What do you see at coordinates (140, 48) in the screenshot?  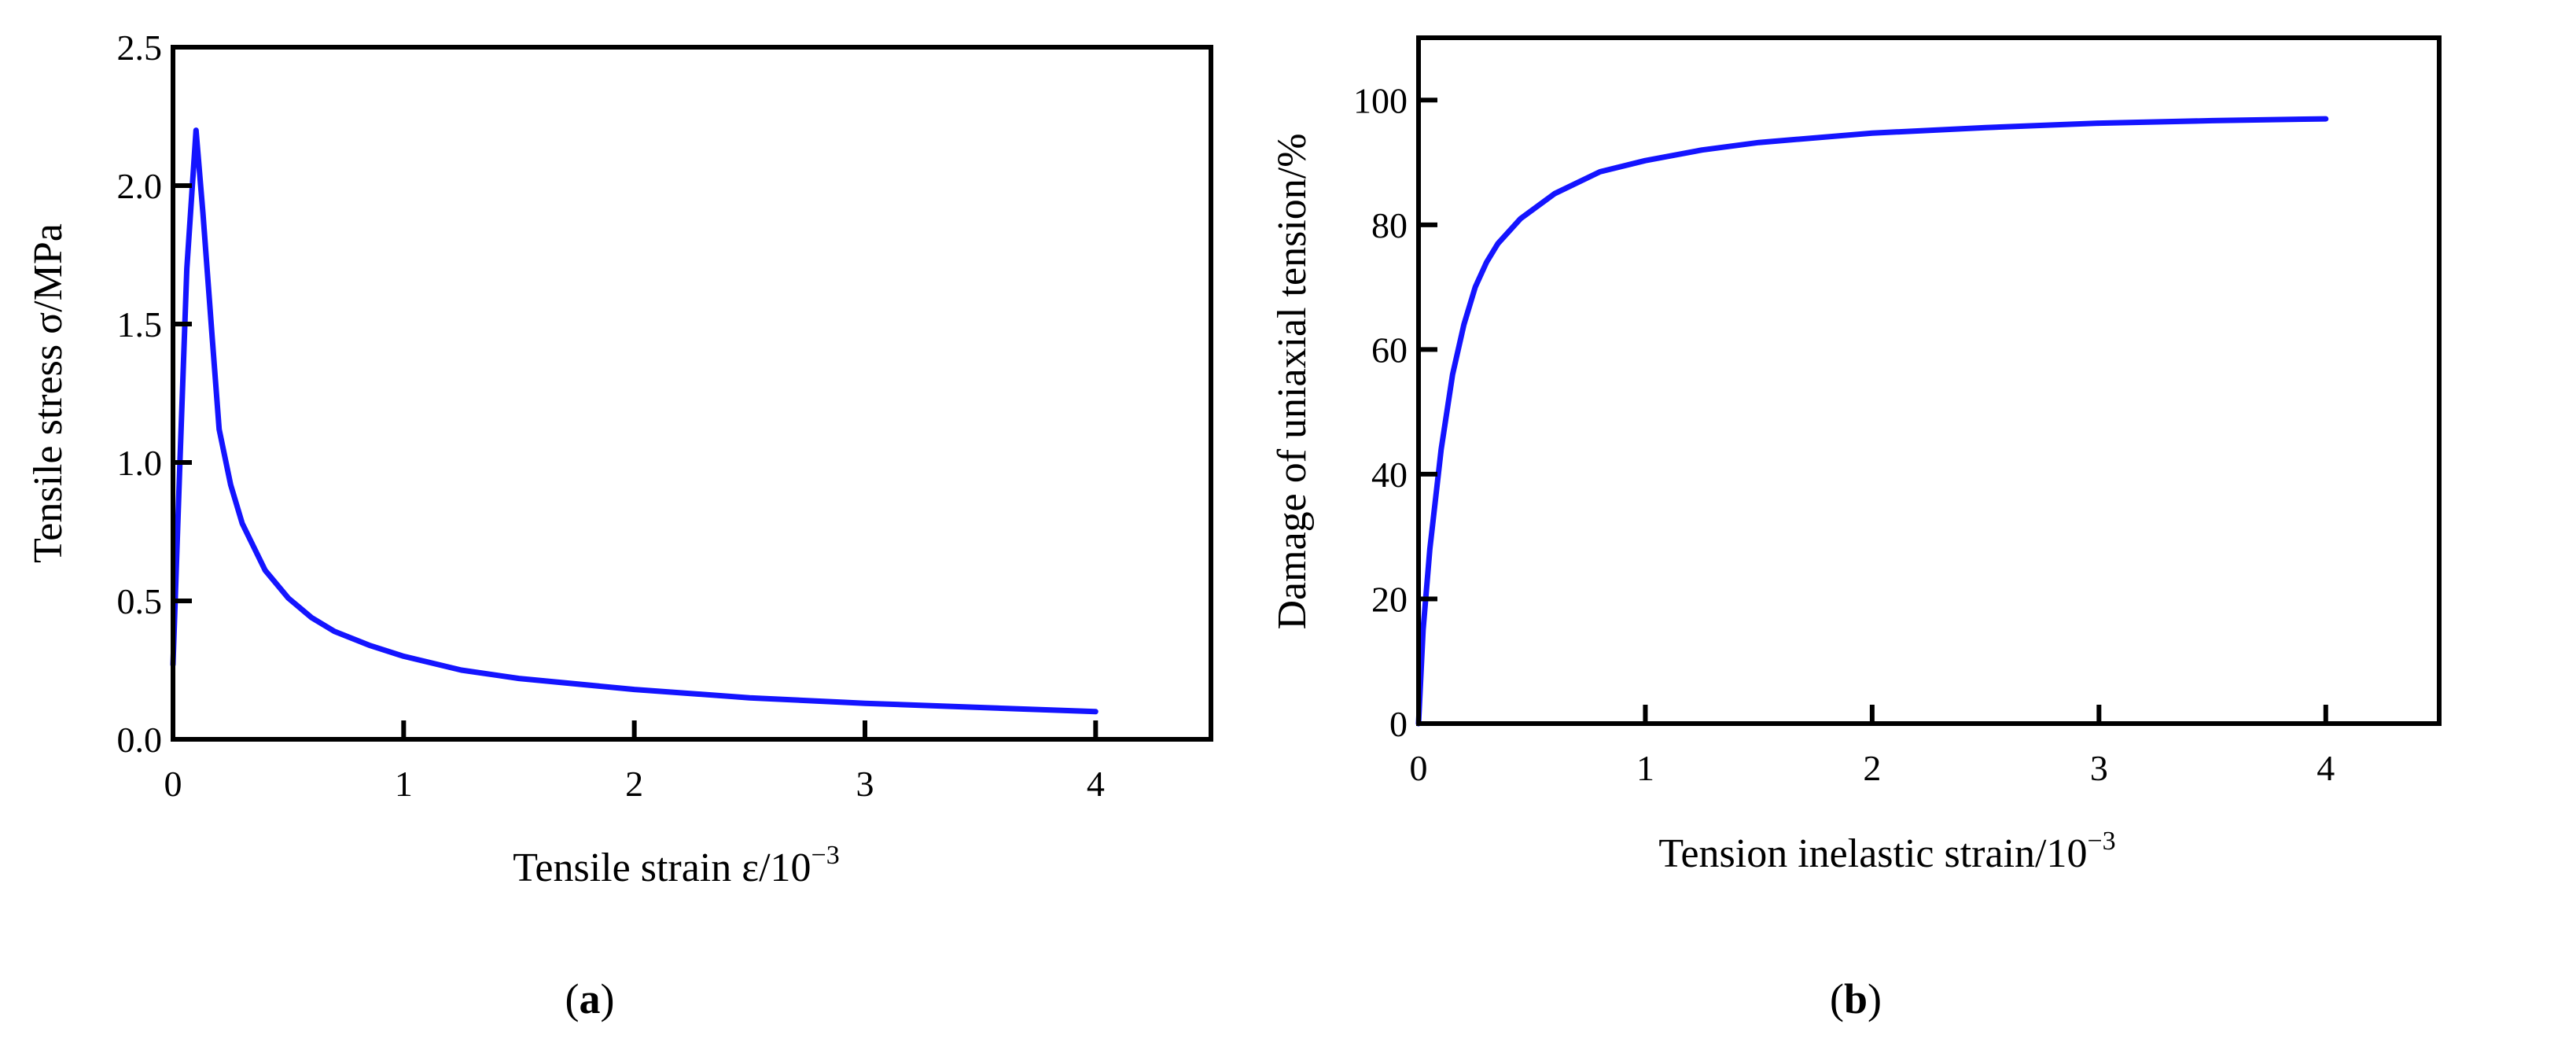 I see `chart-a-ytick-label: 2.5` at bounding box center [140, 48].